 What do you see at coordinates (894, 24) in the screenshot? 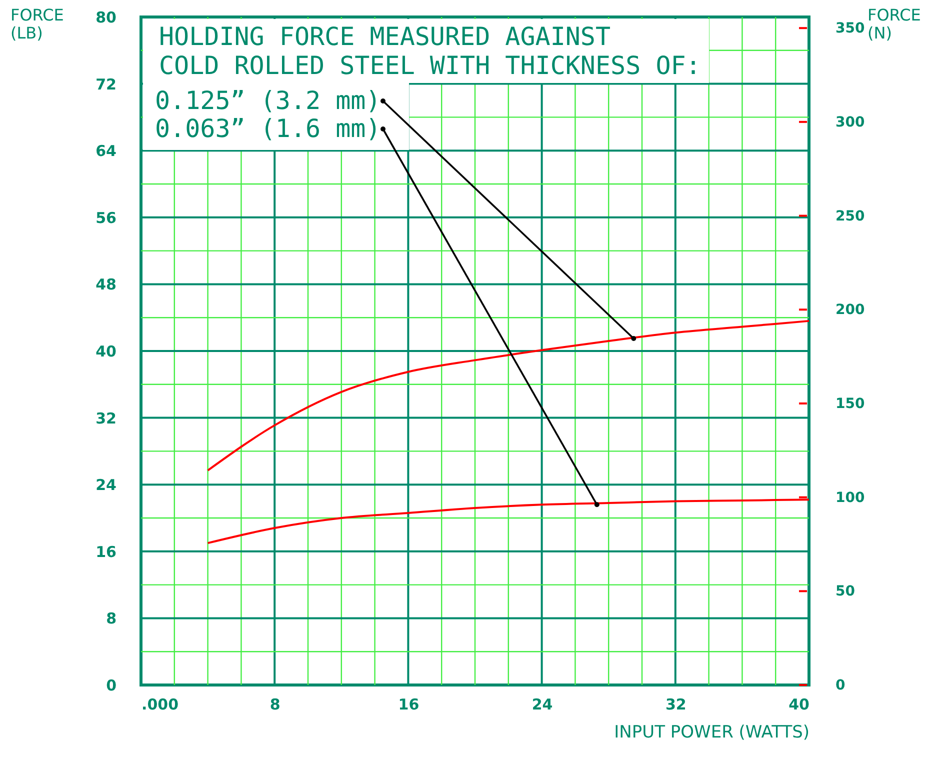
I see `y2-axis-title: FORCE (N)` at bounding box center [894, 24].